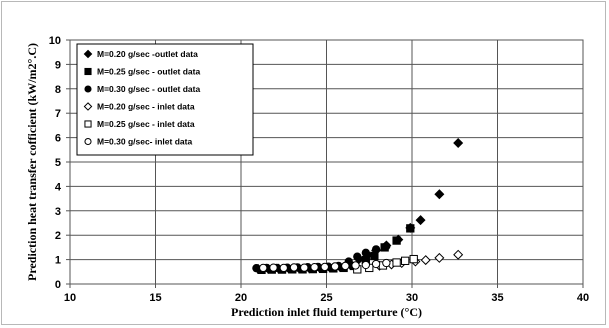  I want to click on legend-entry-label: M=0.30 g/sec- inlet data, so click(144, 142).